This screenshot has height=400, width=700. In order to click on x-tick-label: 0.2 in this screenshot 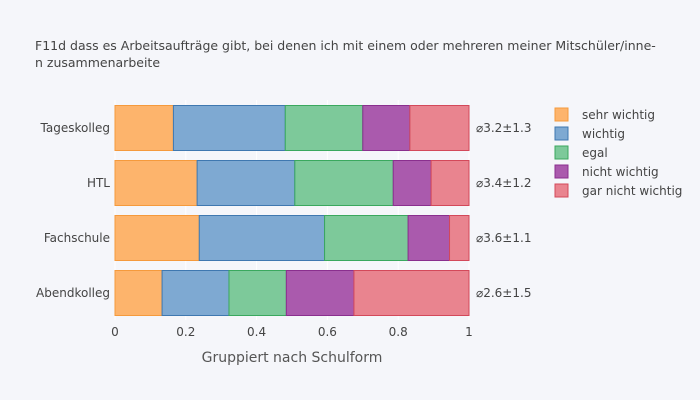, I will do `click(185, 332)`.